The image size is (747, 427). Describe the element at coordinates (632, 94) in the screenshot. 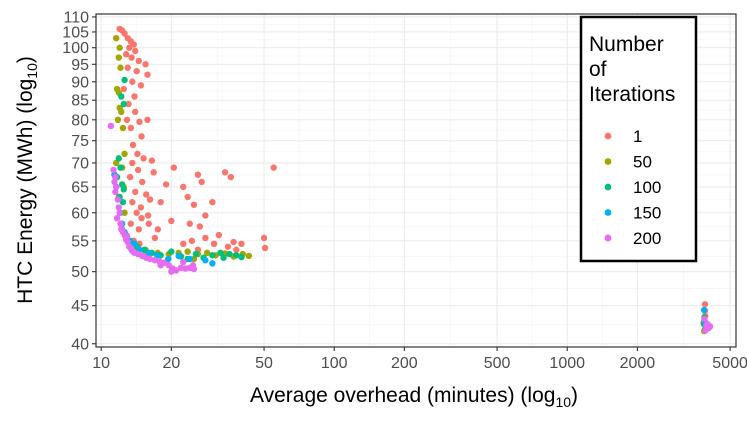

I see `legend-title-line-3: Iterations` at that location.